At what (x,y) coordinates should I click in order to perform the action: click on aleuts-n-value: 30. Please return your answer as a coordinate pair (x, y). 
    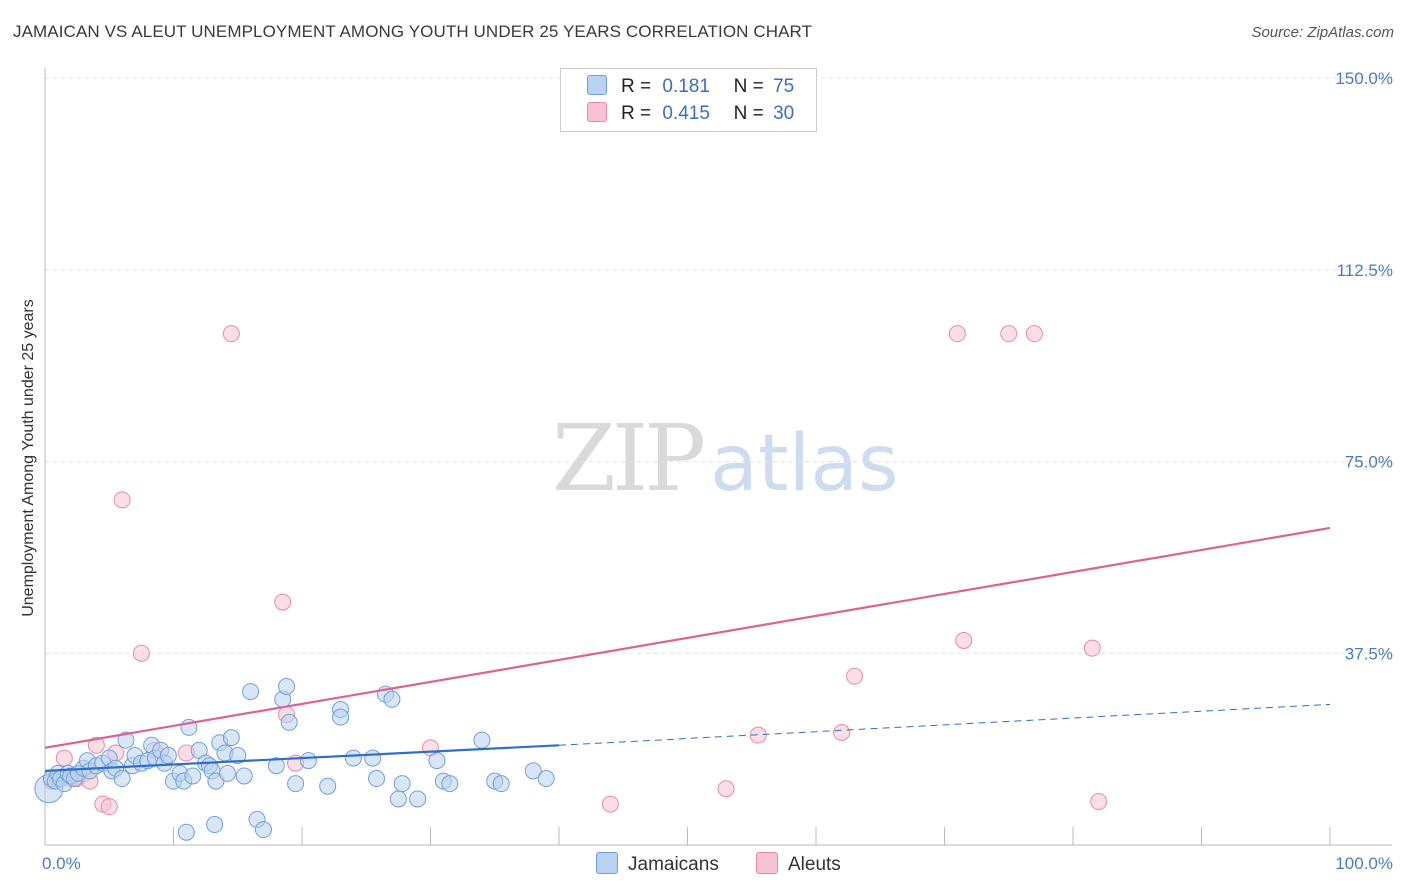
    Looking at the image, I should click on (784, 113).